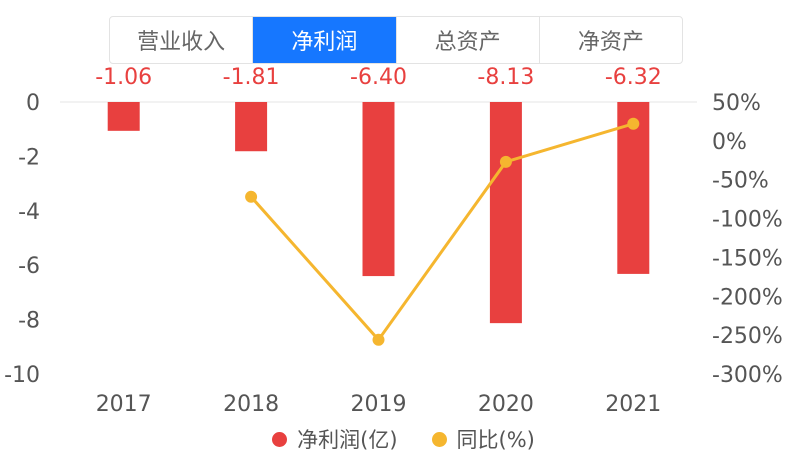  Describe the element at coordinates (29, 321) in the screenshot. I see `left-axis-tick: -8` at that location.